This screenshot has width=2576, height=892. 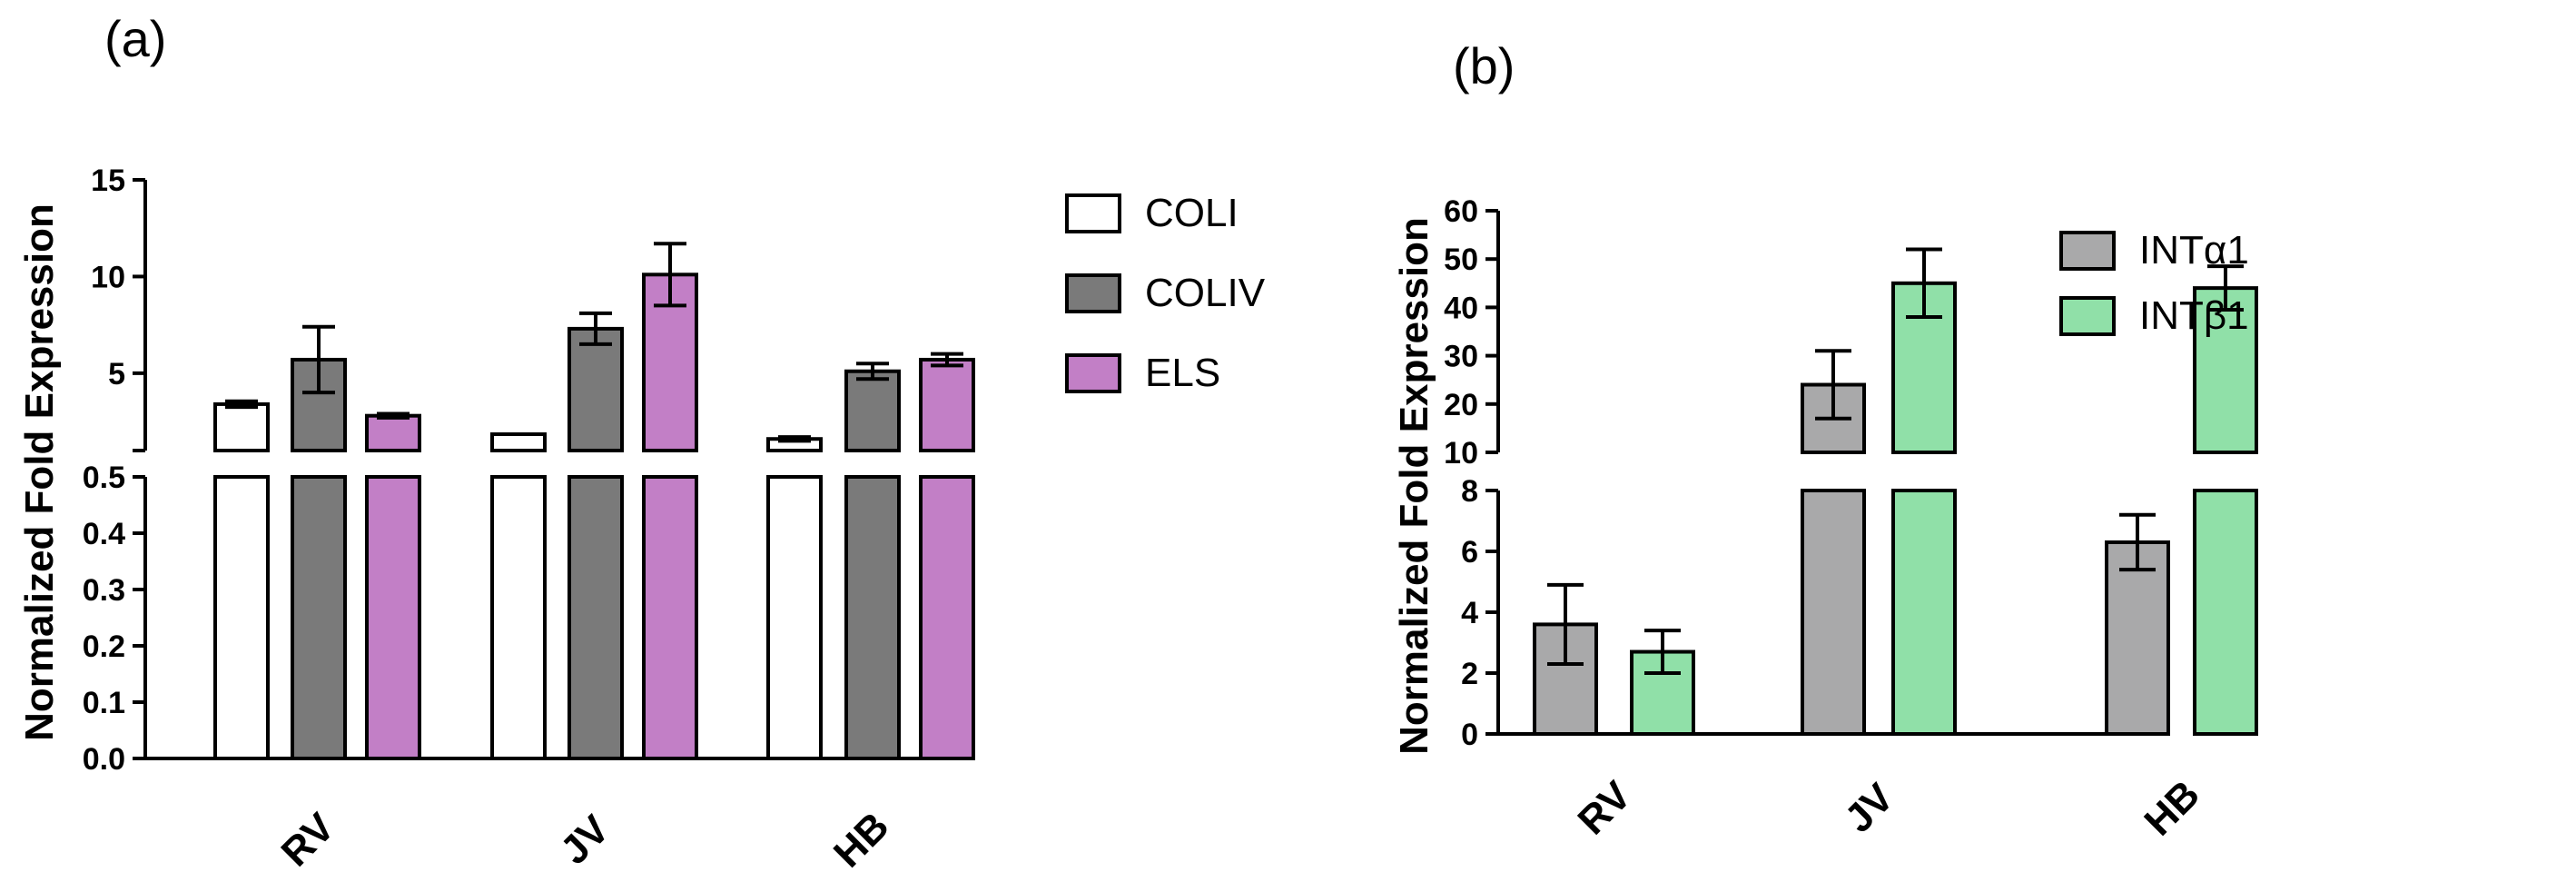 What do you see at coordinates (2225, 370) in the screenshot?
I see `bar-int1-hb-upper` at bounding box center [2225, 370].